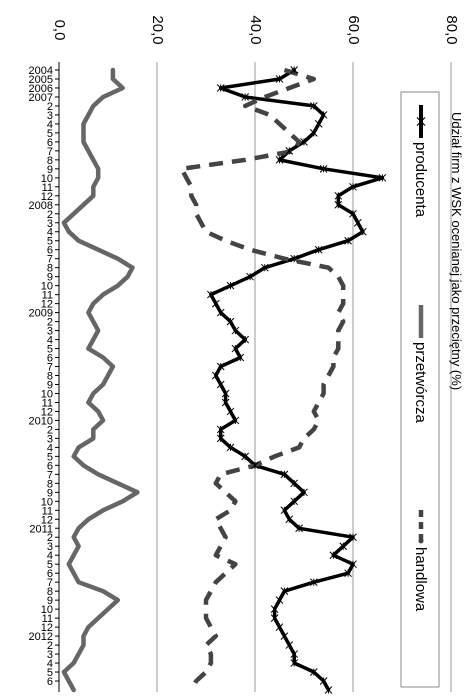 The height and width of the screenshot is (696, 469). Describe the element at coordinates (420, 180) in the screenshot. I see `legend-label-producenta: producenta` at that location.